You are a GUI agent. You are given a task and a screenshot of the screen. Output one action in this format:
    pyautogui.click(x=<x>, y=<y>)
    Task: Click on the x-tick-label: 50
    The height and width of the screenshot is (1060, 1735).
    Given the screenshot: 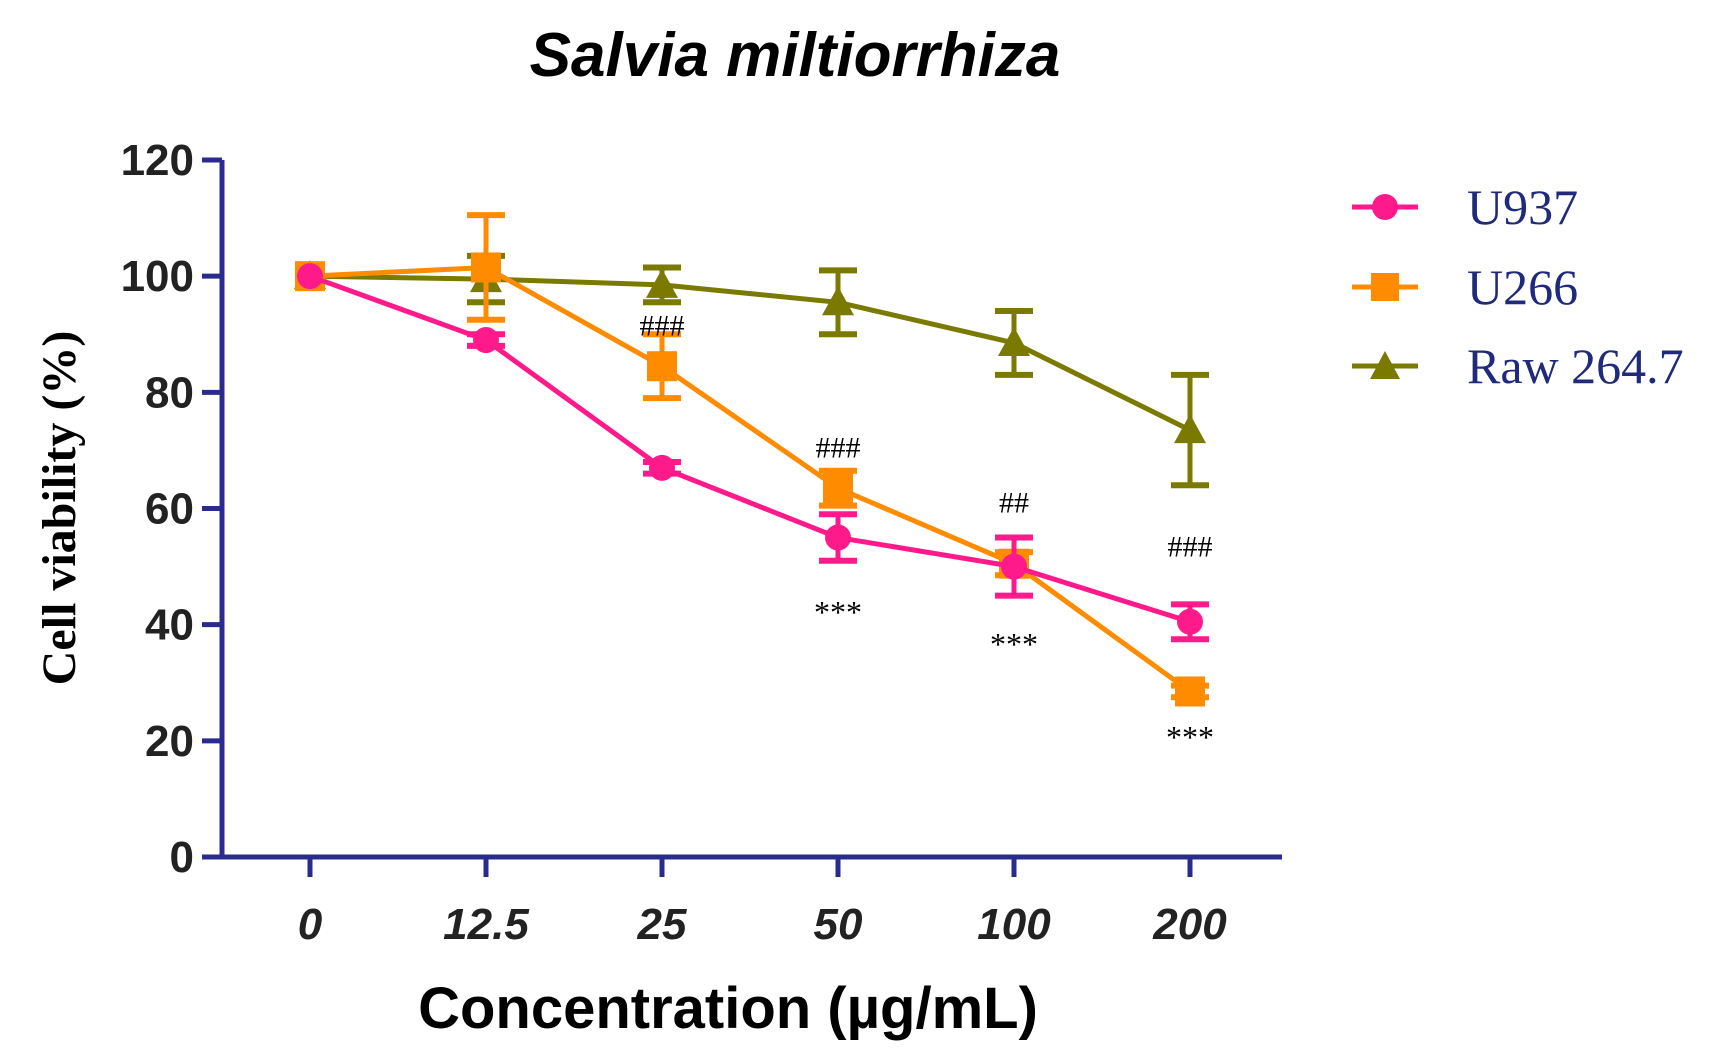 What is the action you would take?
    pyautogui.click(x=838, y=924)
    